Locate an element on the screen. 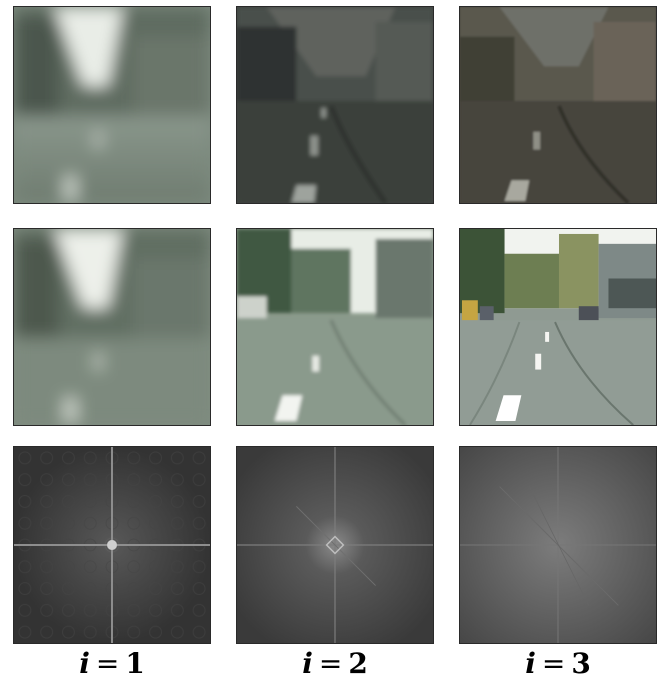  column-label-value: 3 is located at coordinates (581, 663).